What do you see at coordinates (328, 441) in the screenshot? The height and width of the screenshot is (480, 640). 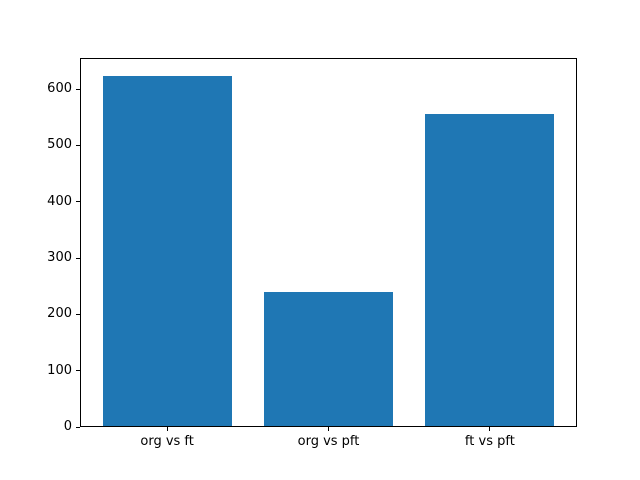 I see `x-tick-label-org-vs-pft: org vs pft` at bounding box center [328, 441].